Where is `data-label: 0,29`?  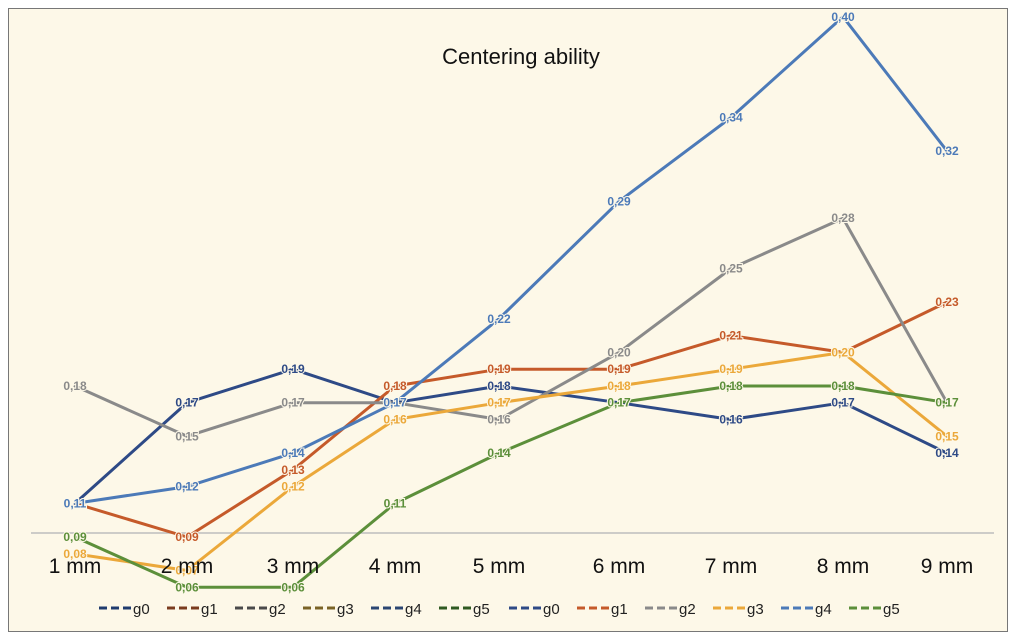 data-label: 0,29 is located at coordinates (619, 201).